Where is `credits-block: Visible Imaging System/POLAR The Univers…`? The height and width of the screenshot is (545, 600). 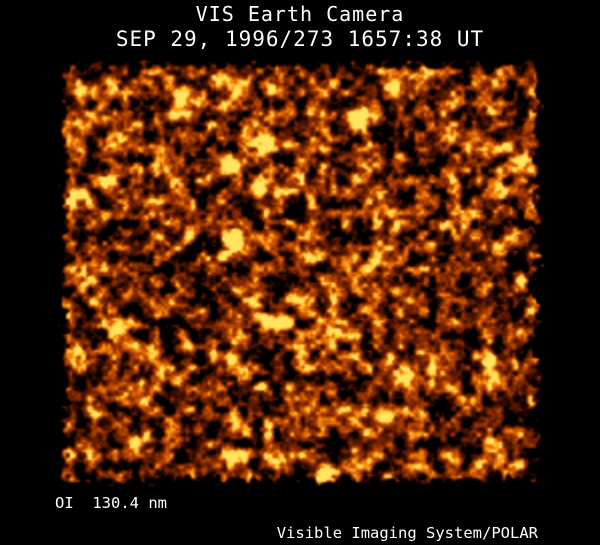 credits-block: Visible Imaging System/POLAR The Univers… is located at coordinates (388, 519).